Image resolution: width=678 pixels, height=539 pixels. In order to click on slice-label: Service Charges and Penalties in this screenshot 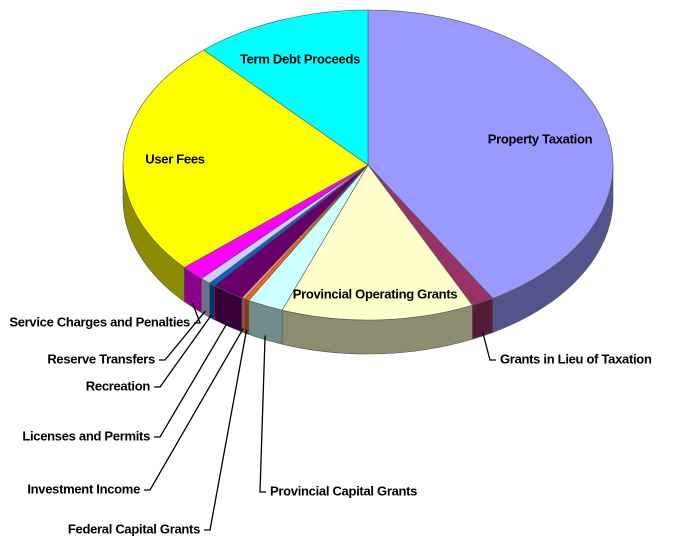, I will do `click(99, 321)`.